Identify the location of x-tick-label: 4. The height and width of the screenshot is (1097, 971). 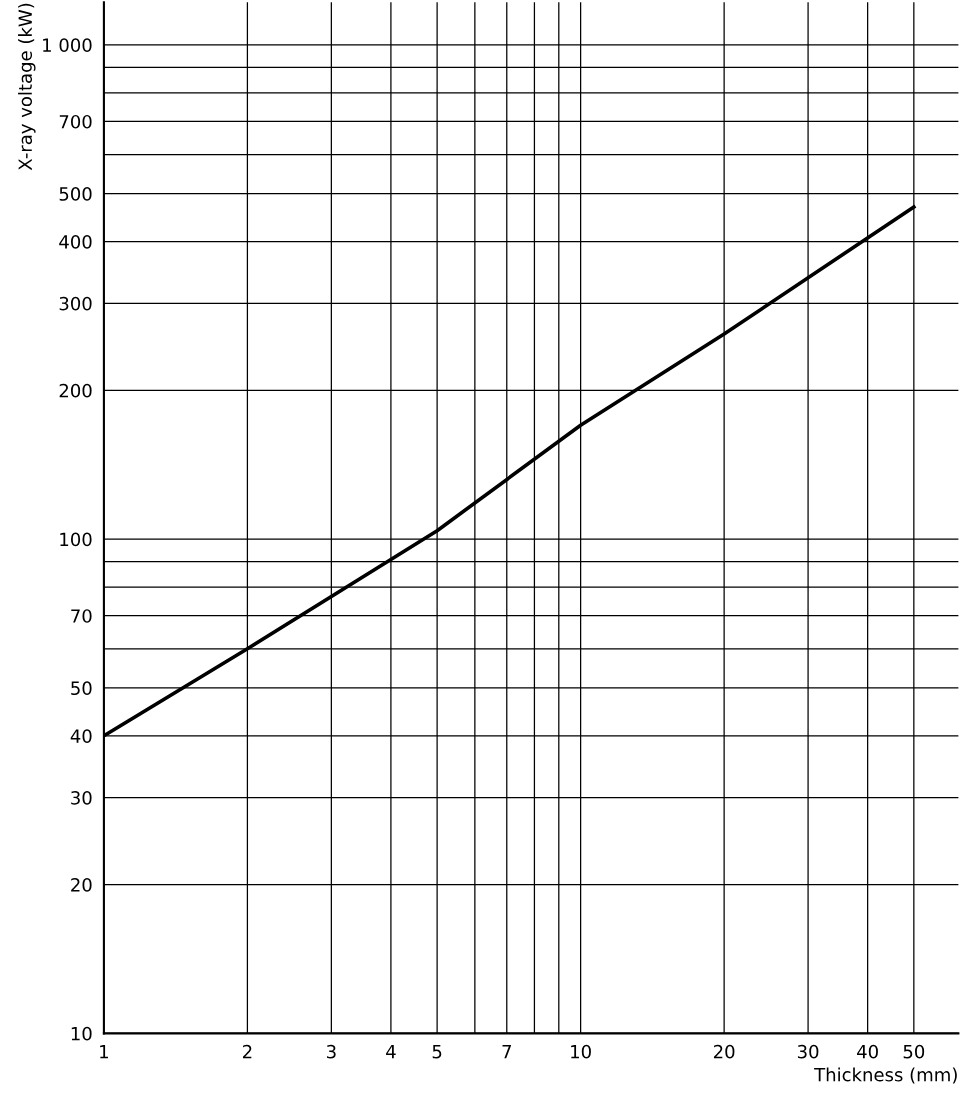
(391, 1052).